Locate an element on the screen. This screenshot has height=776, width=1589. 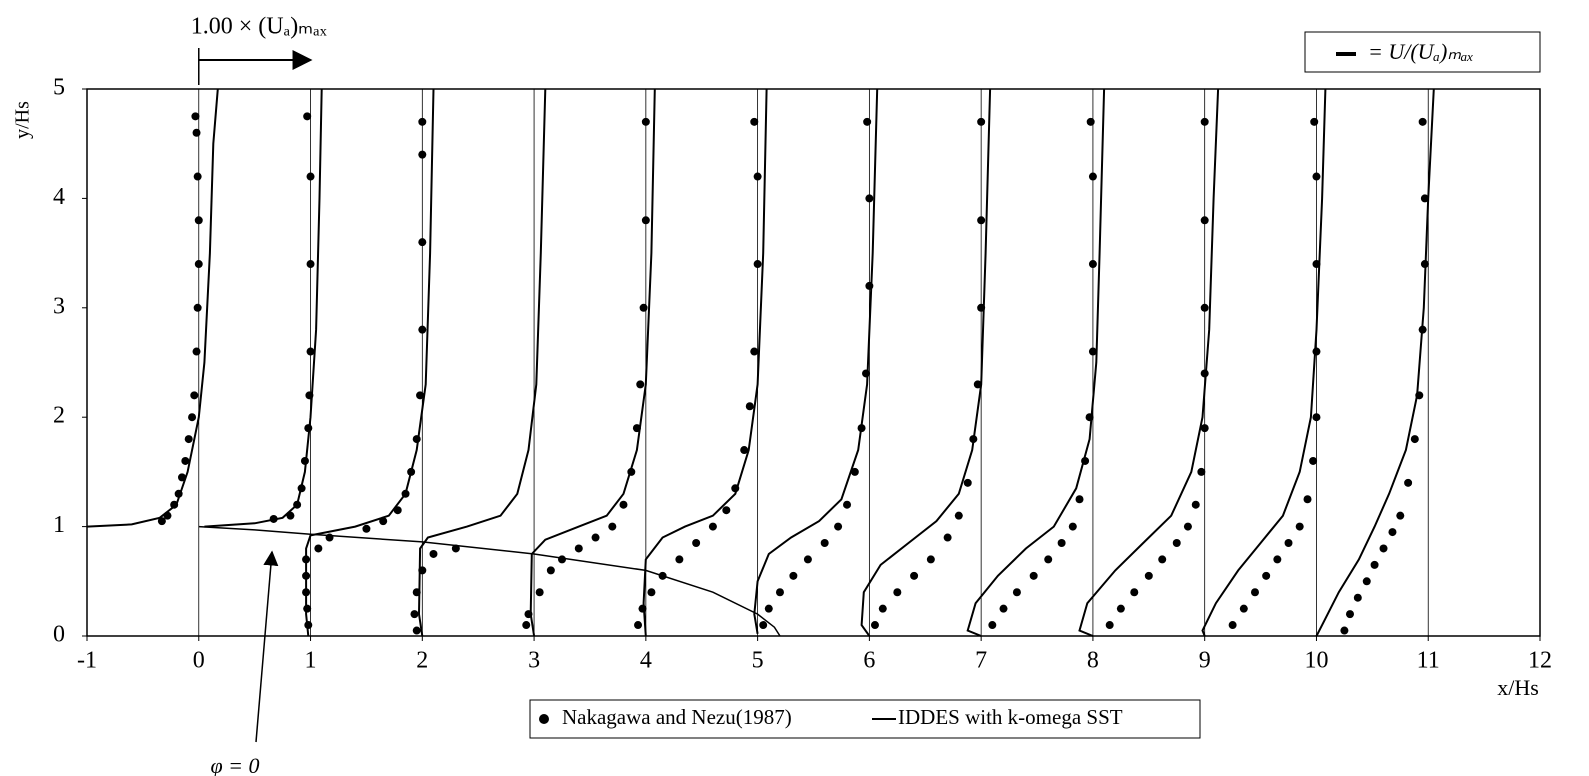
x-tick-label: 5 is located at coordinates (758, 661).